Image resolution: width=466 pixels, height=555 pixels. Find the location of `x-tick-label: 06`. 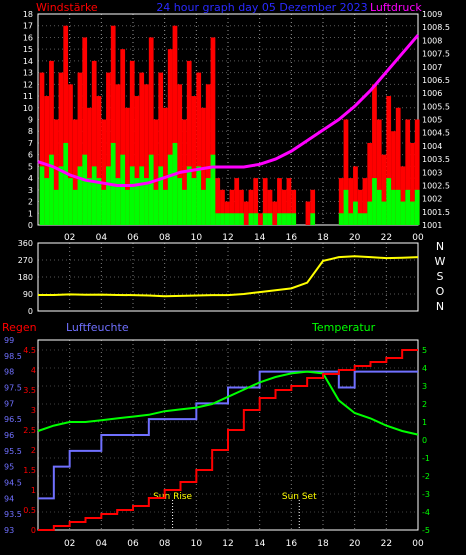

x-tick-label: 06 is located at coordinates (133, 544).